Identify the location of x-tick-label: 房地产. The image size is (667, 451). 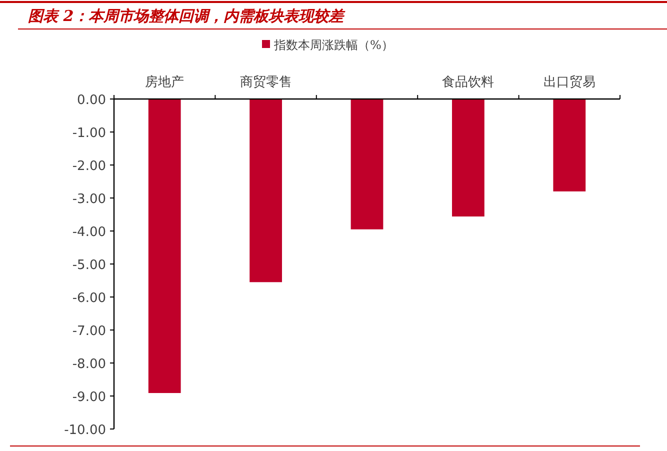
(164, 82).